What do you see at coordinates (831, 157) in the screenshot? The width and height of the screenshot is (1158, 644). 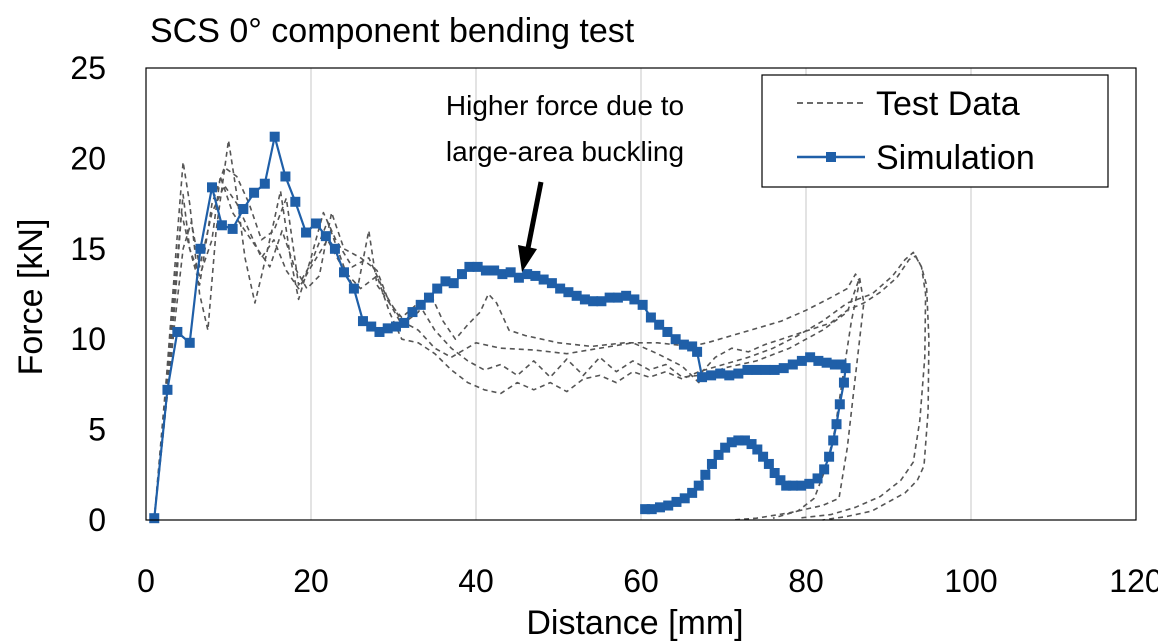 I see `legend-swatch-simulation-marker` at bounding box center [831, 157].